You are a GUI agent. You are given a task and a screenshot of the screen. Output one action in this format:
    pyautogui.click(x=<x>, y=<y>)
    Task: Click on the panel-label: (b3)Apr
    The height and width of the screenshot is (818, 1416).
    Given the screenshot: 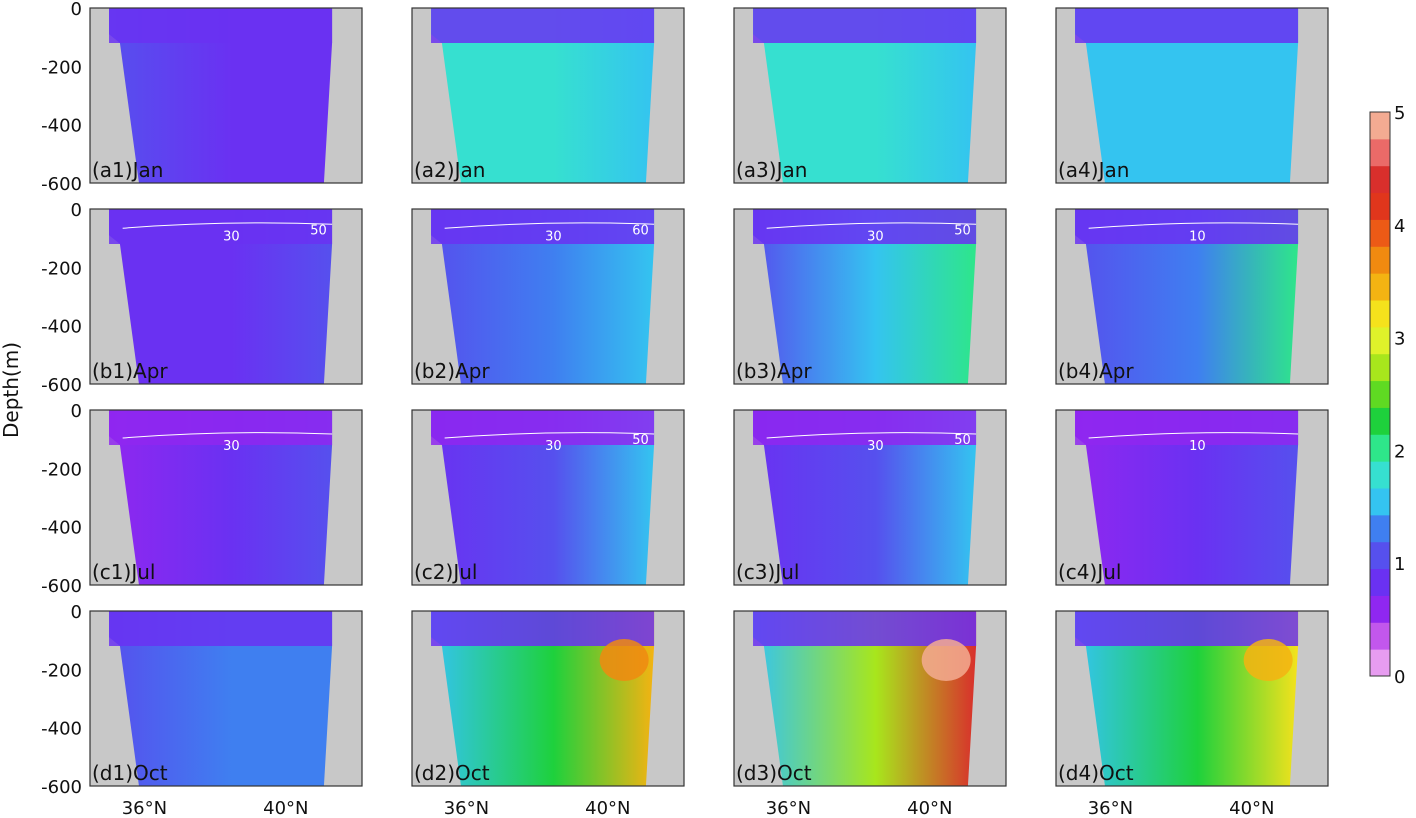 What is the action you would take?
    pyautogui.click(x=774, y=371)
    